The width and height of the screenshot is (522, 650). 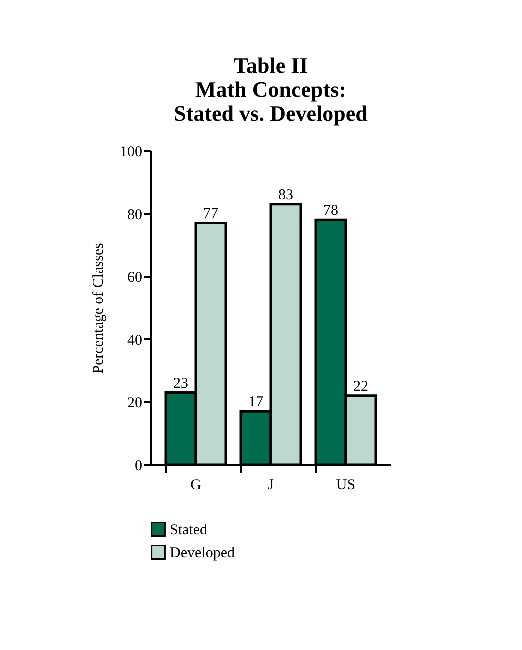 I want to click on data-label: 78, so click(x=331, y=211).